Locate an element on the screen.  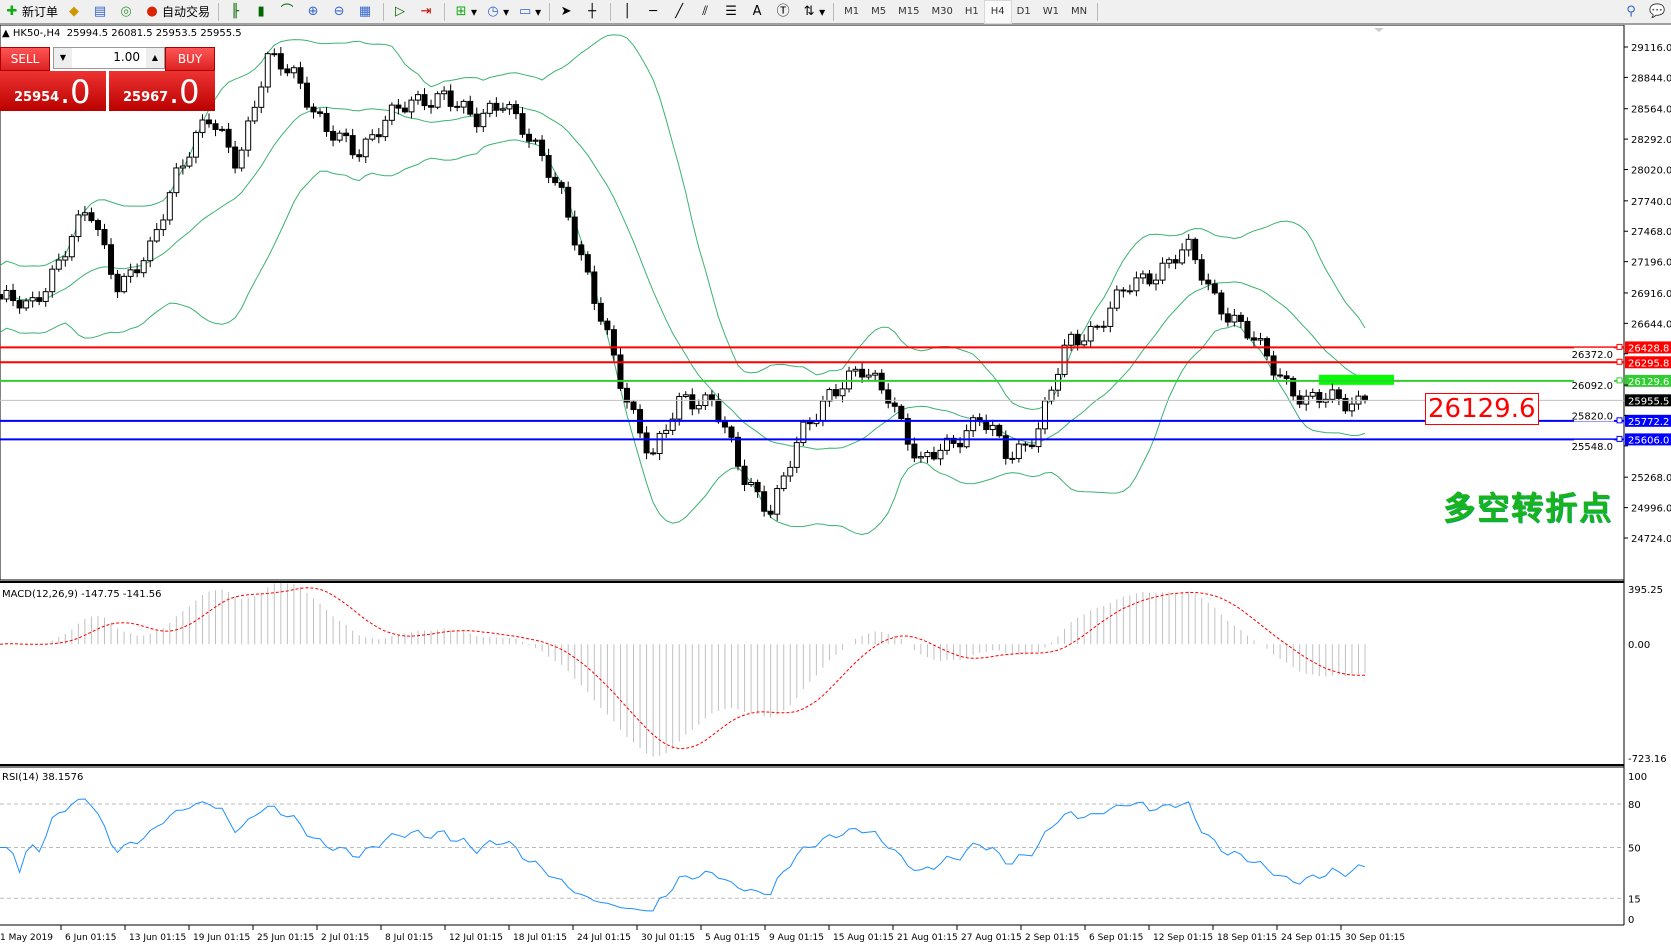
text-button: A is located at coordinates (758, 12).